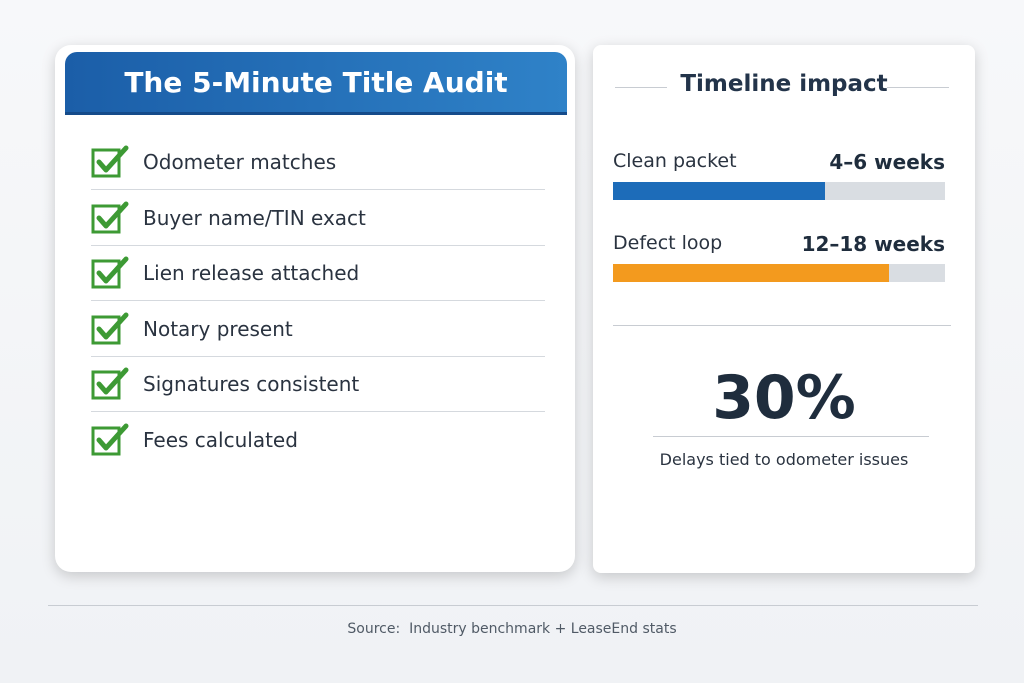 The width and height of the screenshot is (1024, 683). I want to click on stat-value: 30%, so click(784, 398).